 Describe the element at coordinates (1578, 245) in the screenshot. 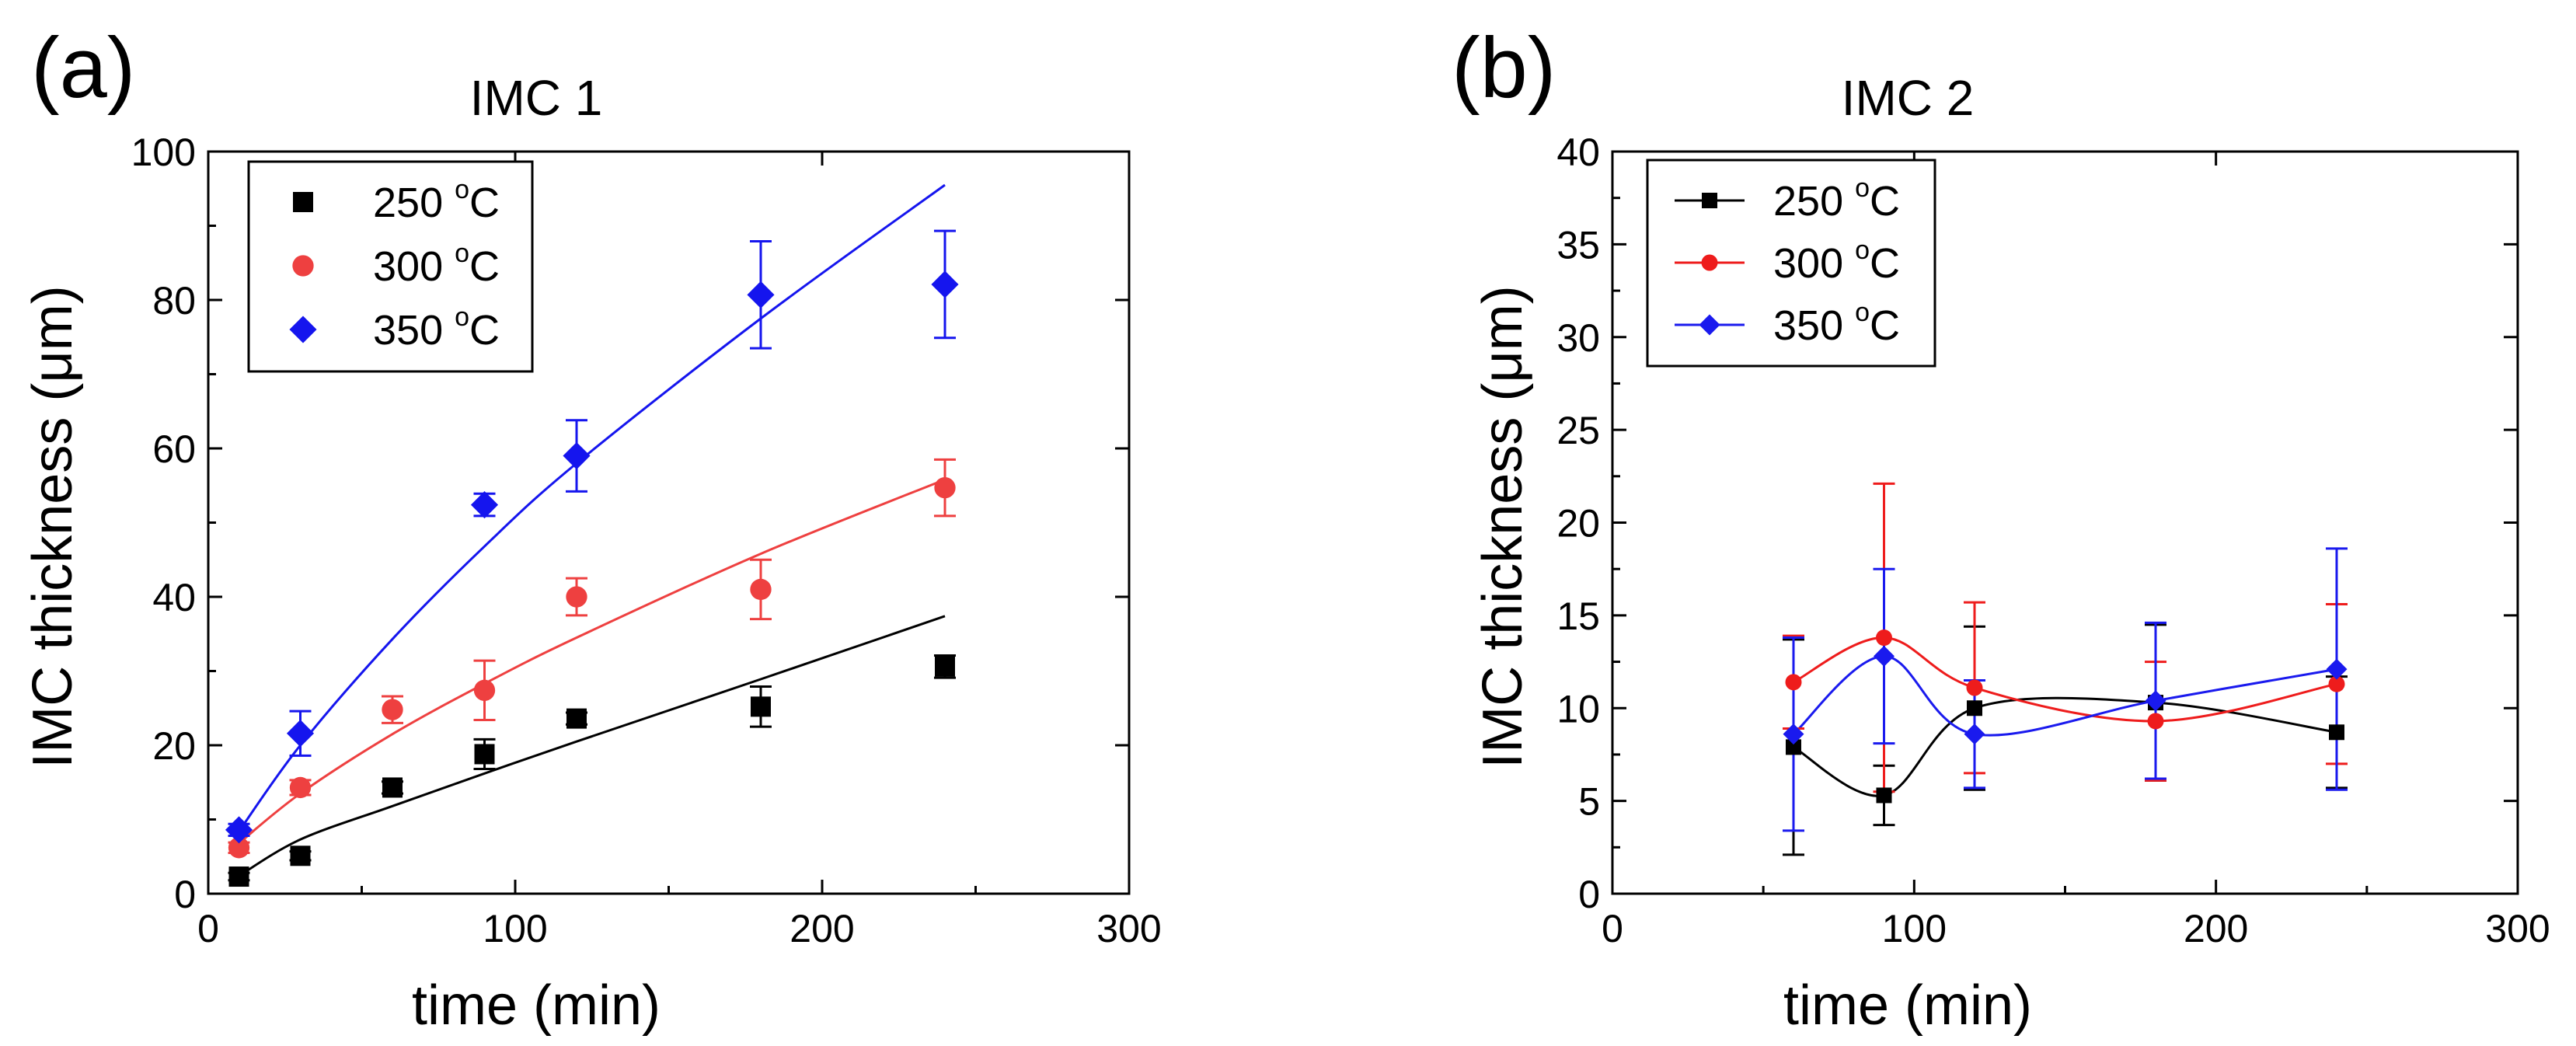

I see `y-tick-label: 35` at that location.